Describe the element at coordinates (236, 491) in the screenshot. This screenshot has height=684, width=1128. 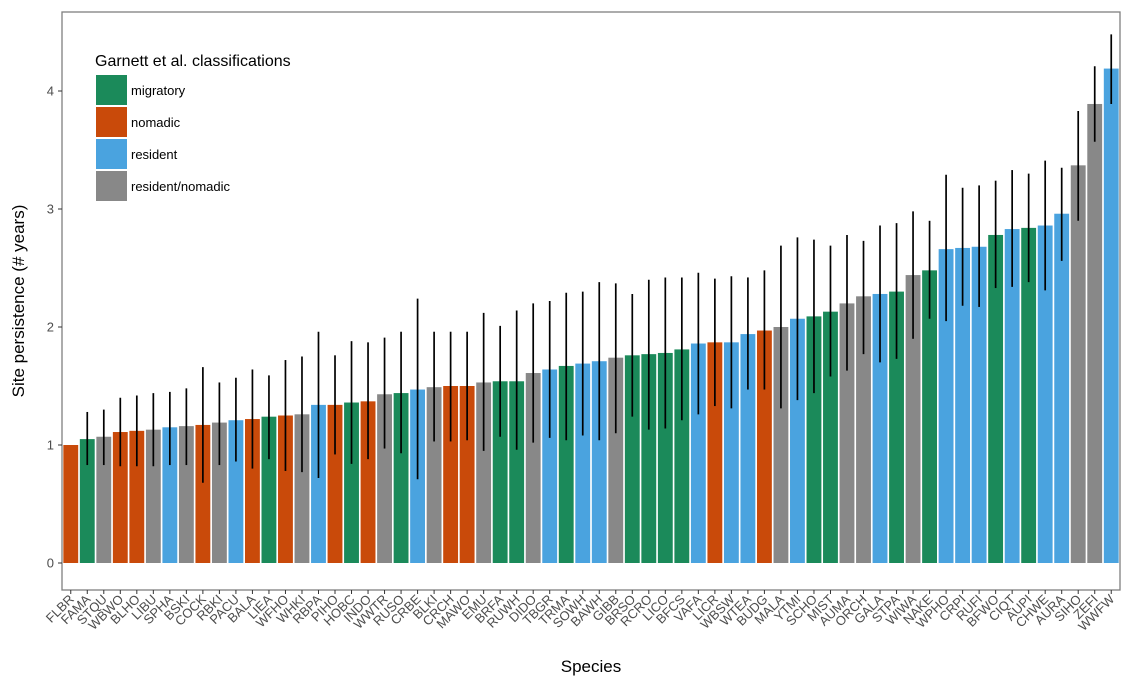
I see `bar-pacu` at that location.